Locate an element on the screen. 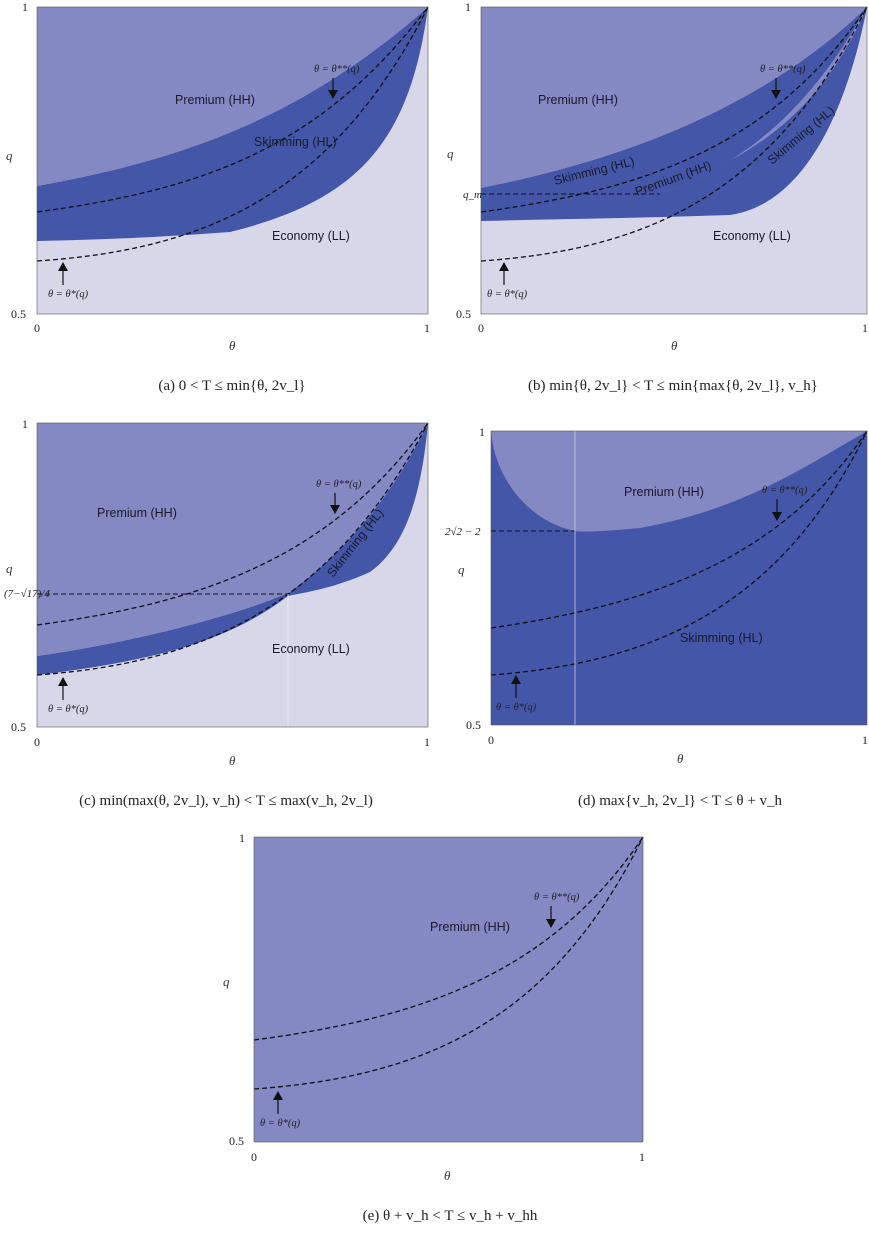 The image size is (869, 1233). panel-c-region-label-economy: Economy (LL) is located at coordinates (311, 649).